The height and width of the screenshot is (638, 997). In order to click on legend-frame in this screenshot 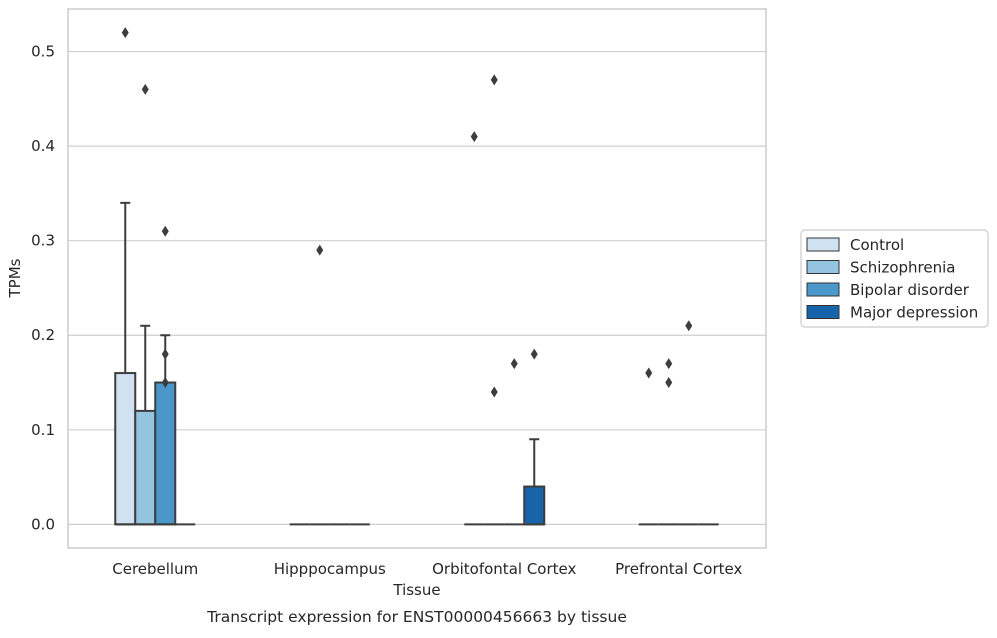, I will do `click(894, 278)`.